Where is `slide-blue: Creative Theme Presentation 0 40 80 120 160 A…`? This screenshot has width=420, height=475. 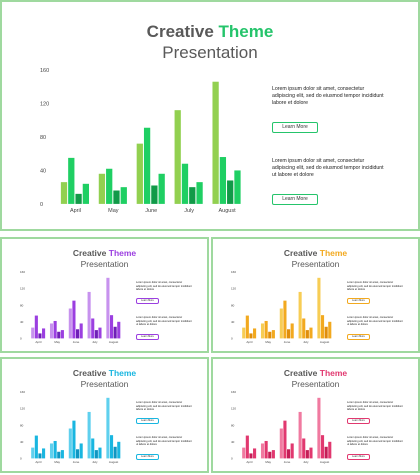 slide-blue: Creative Theme Presentation 0 40 80 120 160 A… is located at coordinates (104, 415).